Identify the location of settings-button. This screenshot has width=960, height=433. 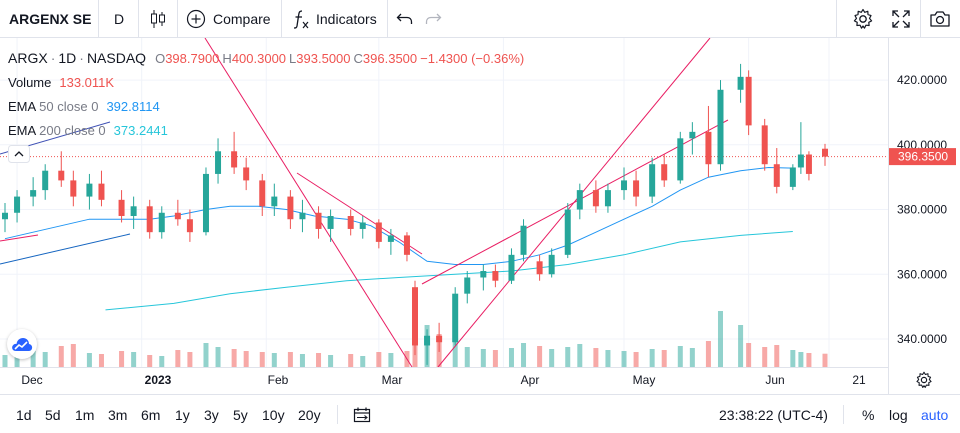
(863, 19).